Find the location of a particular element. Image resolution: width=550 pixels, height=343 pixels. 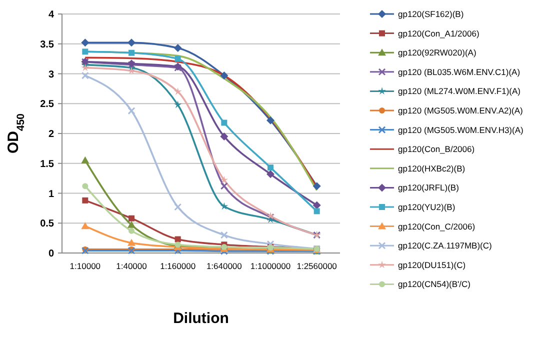

legend-label: gp120 (ML274.W0M.ENV.F1)(A) is located at coordinates (459, 91).